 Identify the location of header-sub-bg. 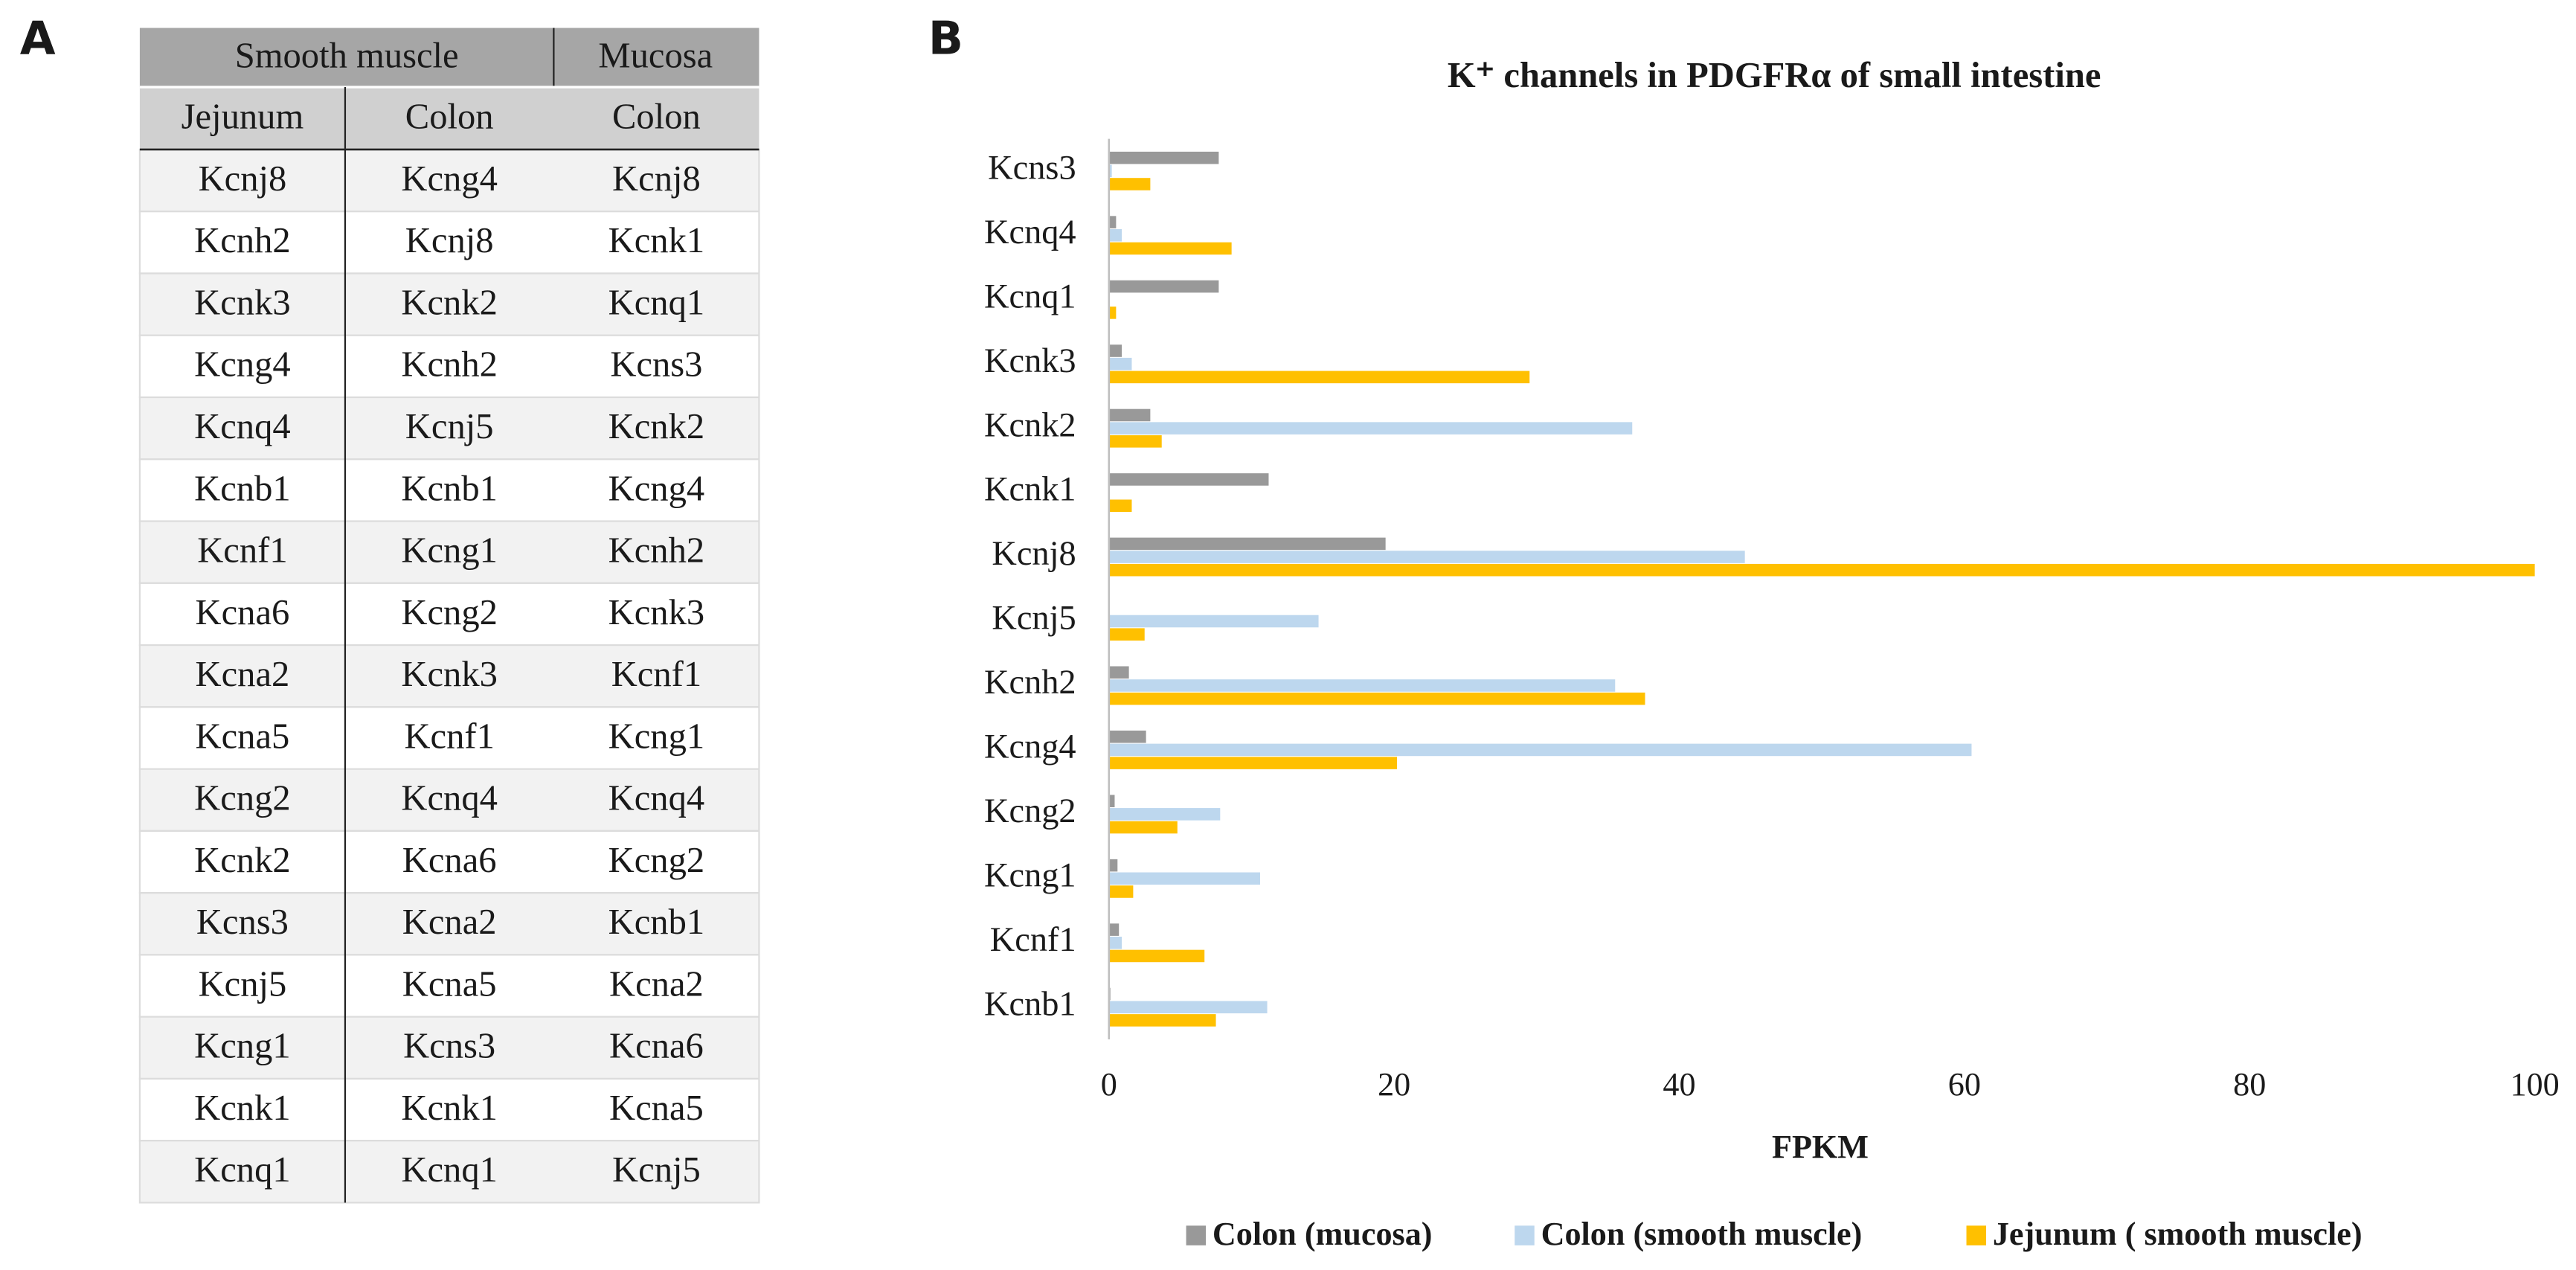
(449, 118).